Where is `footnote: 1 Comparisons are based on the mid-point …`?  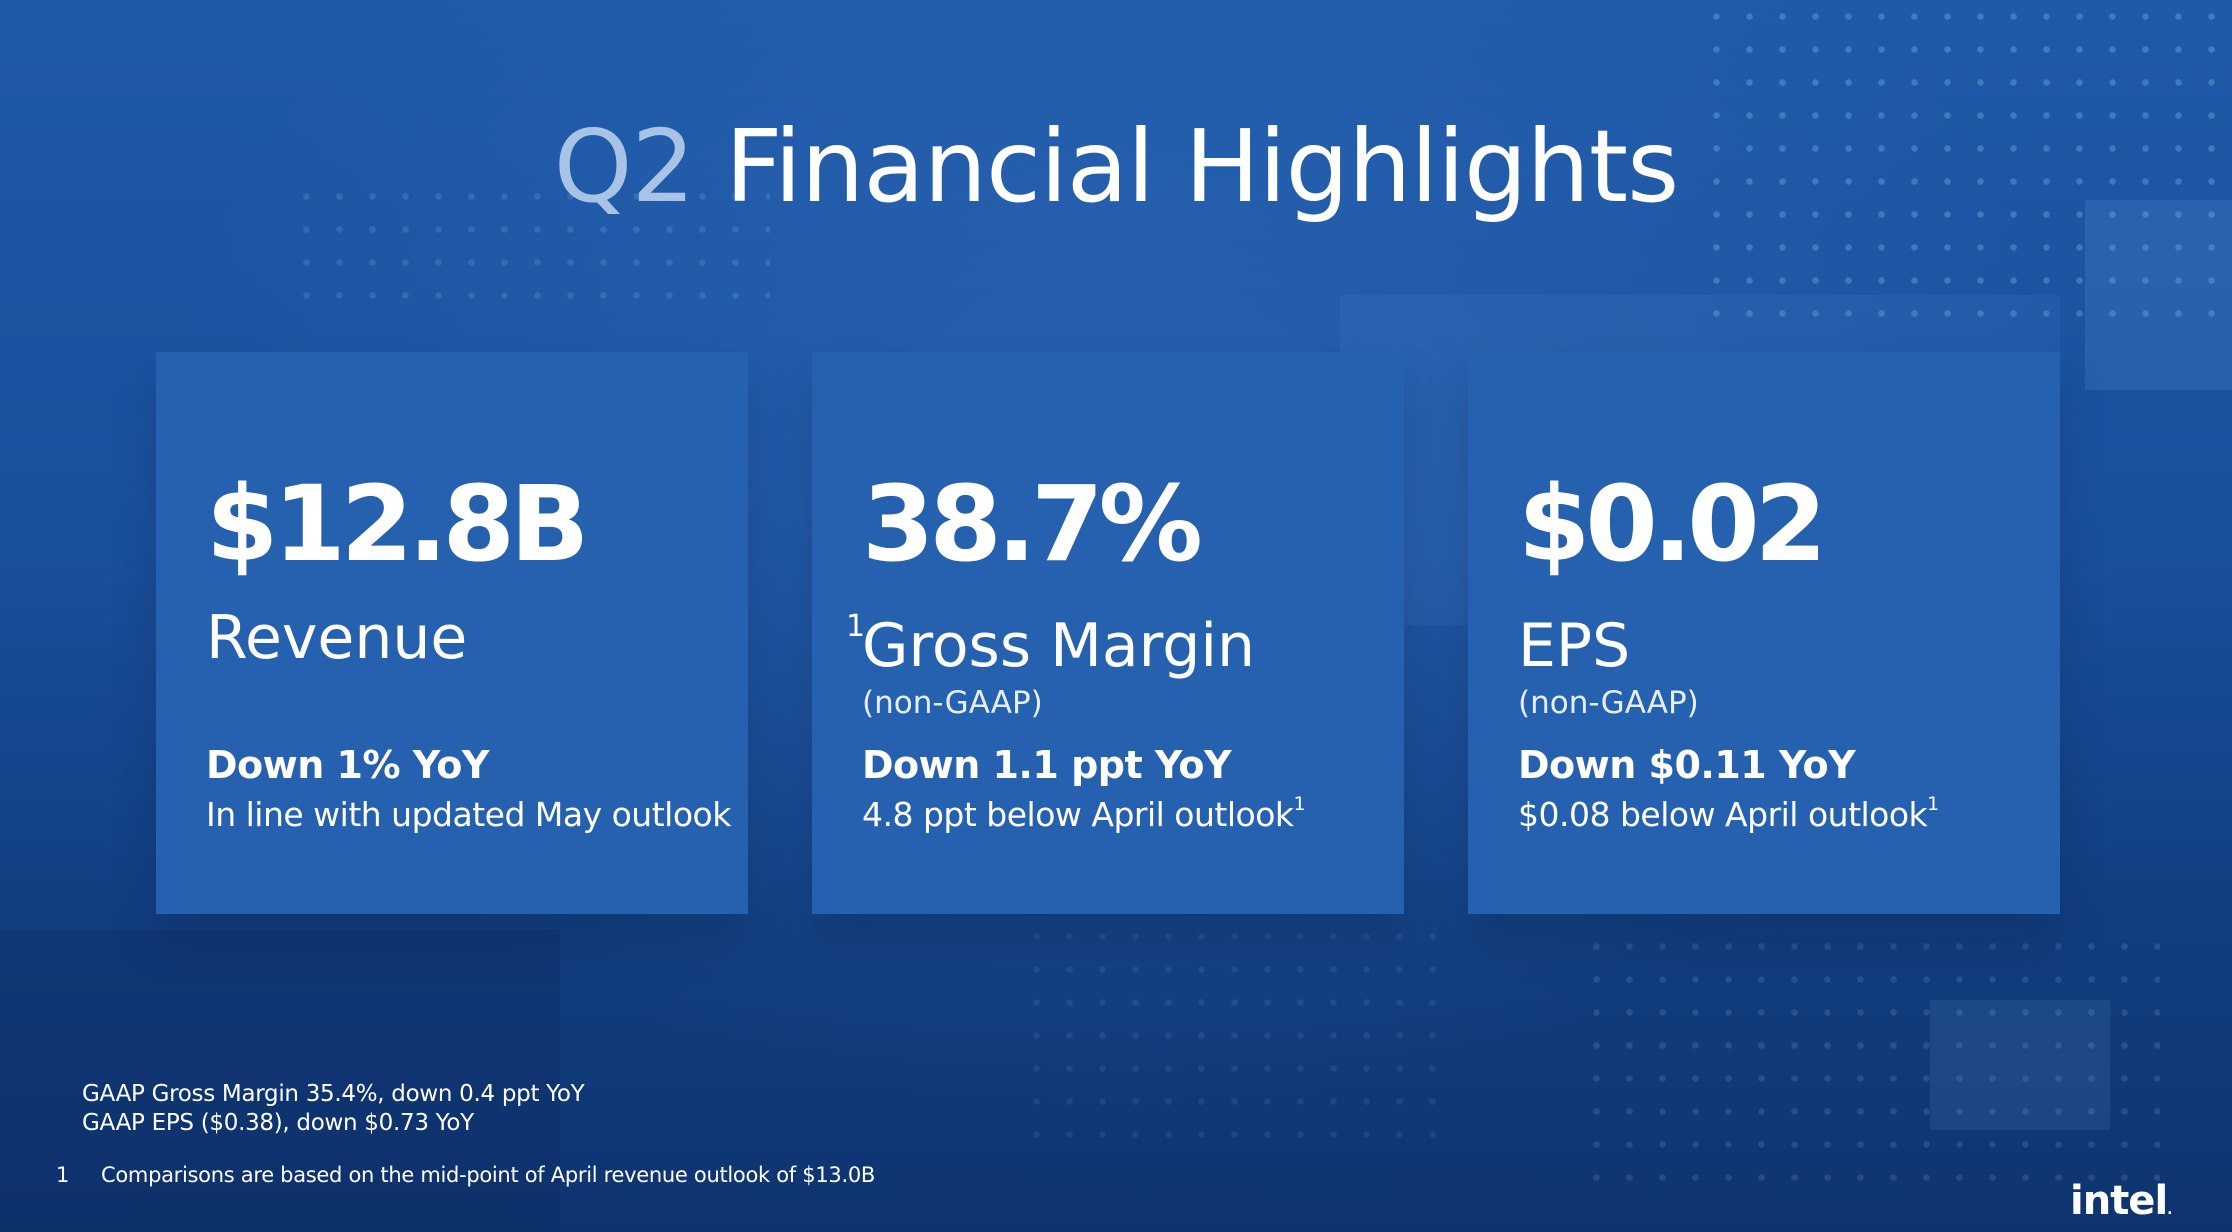
footnote: 1 Comparisons are based on the mid-point … is located at coordinates (465, 1175).